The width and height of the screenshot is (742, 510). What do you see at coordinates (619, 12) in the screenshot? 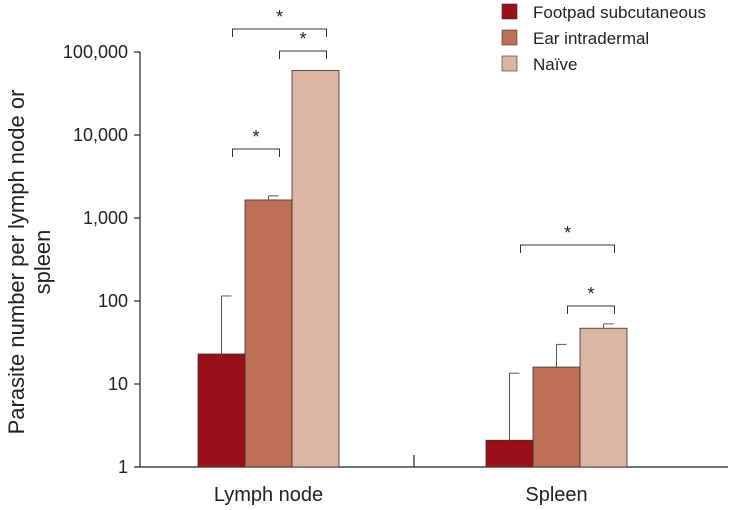
I see `legend-label: Footpad subcutaneous` at bounding box center [619, 12].